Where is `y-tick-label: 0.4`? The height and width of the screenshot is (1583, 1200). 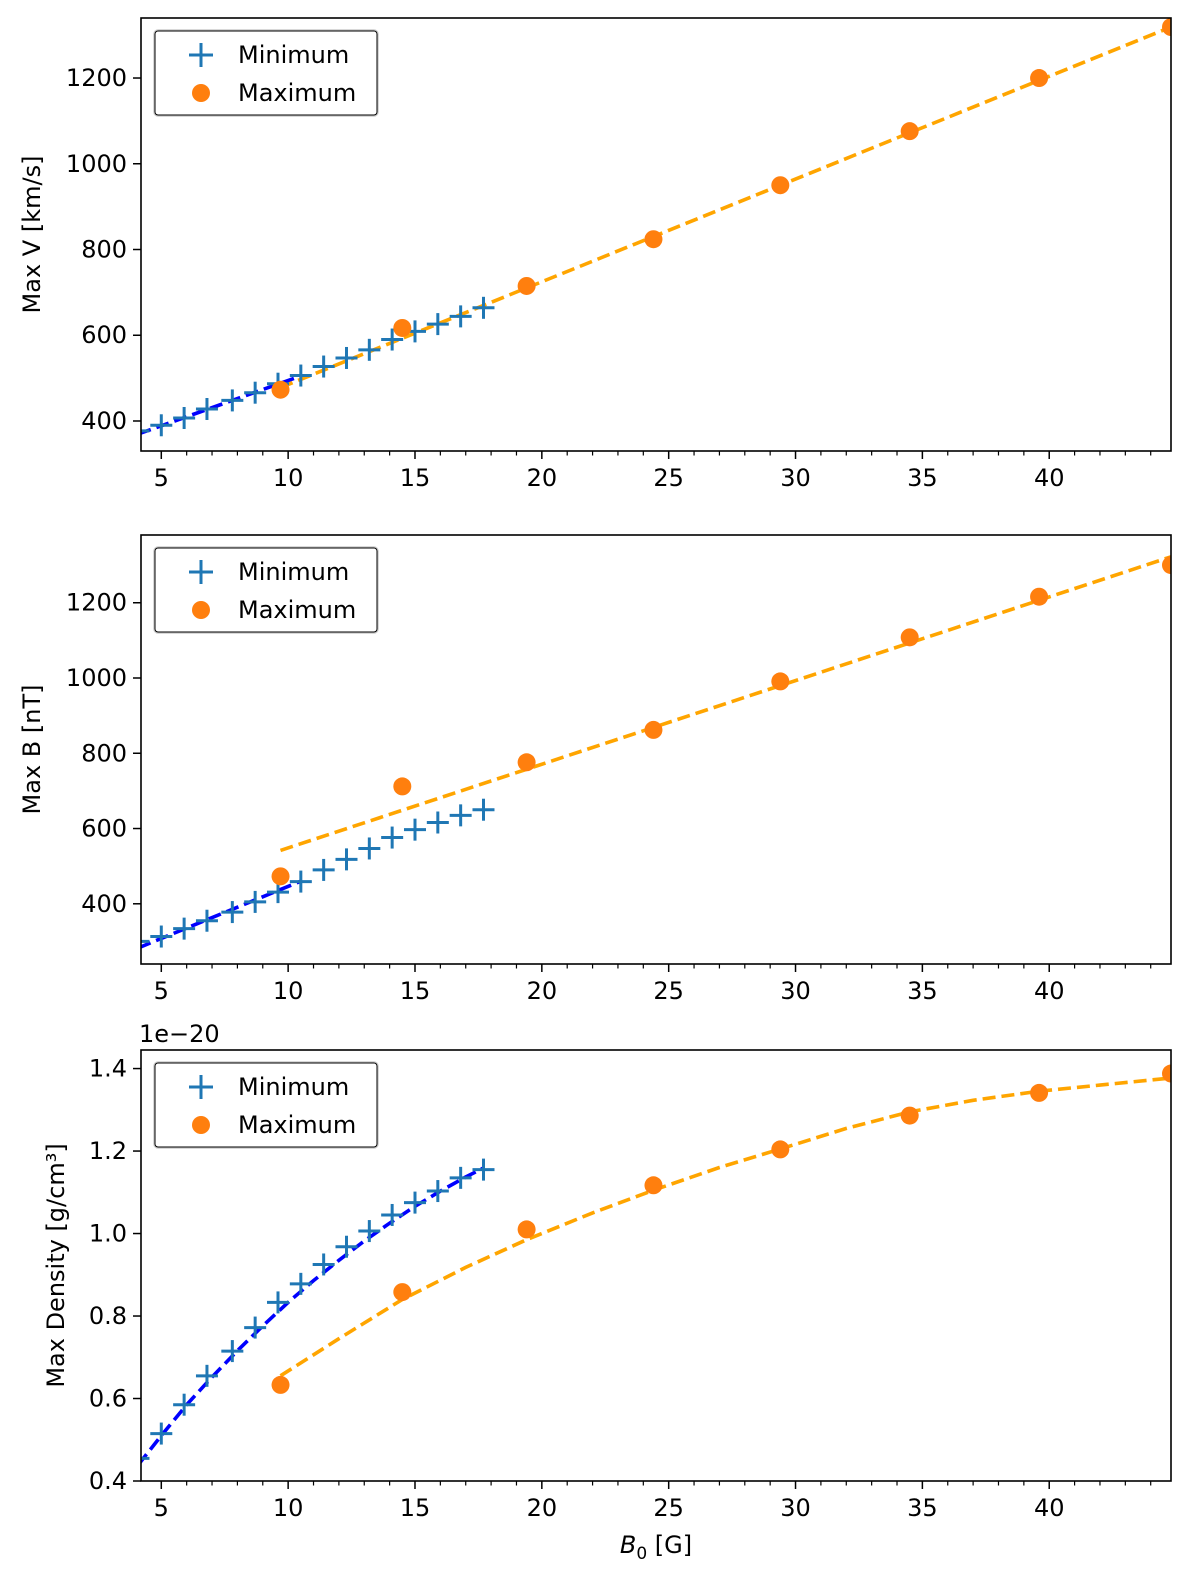 y-tick-label: 0.4 is located at coordinates (108, 1481).